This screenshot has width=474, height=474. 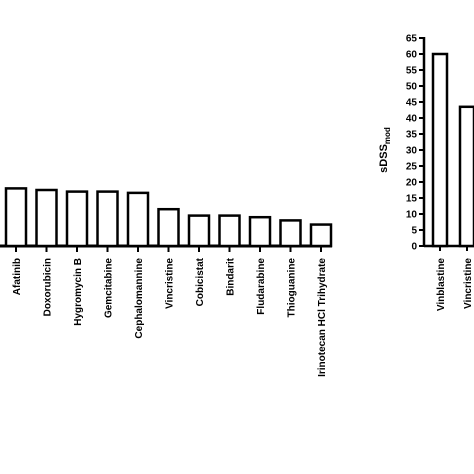 What do you see at coordinates (46, 218) in the screenshot?
I see `bar-doxorubicin` at bounding box center [46, 218].